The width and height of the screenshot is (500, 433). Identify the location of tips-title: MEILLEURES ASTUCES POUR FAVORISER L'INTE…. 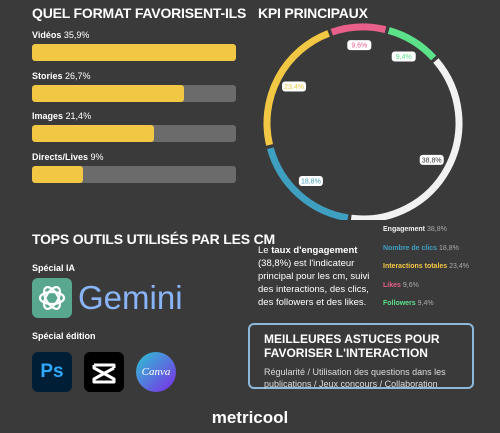
(352, 346).